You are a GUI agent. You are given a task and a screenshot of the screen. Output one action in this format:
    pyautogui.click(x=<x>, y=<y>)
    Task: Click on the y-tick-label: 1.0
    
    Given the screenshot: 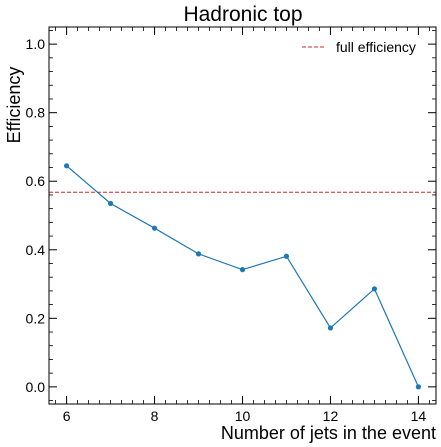 What is the action you would take?
    pyautogui.click(x=36, y=44)
    